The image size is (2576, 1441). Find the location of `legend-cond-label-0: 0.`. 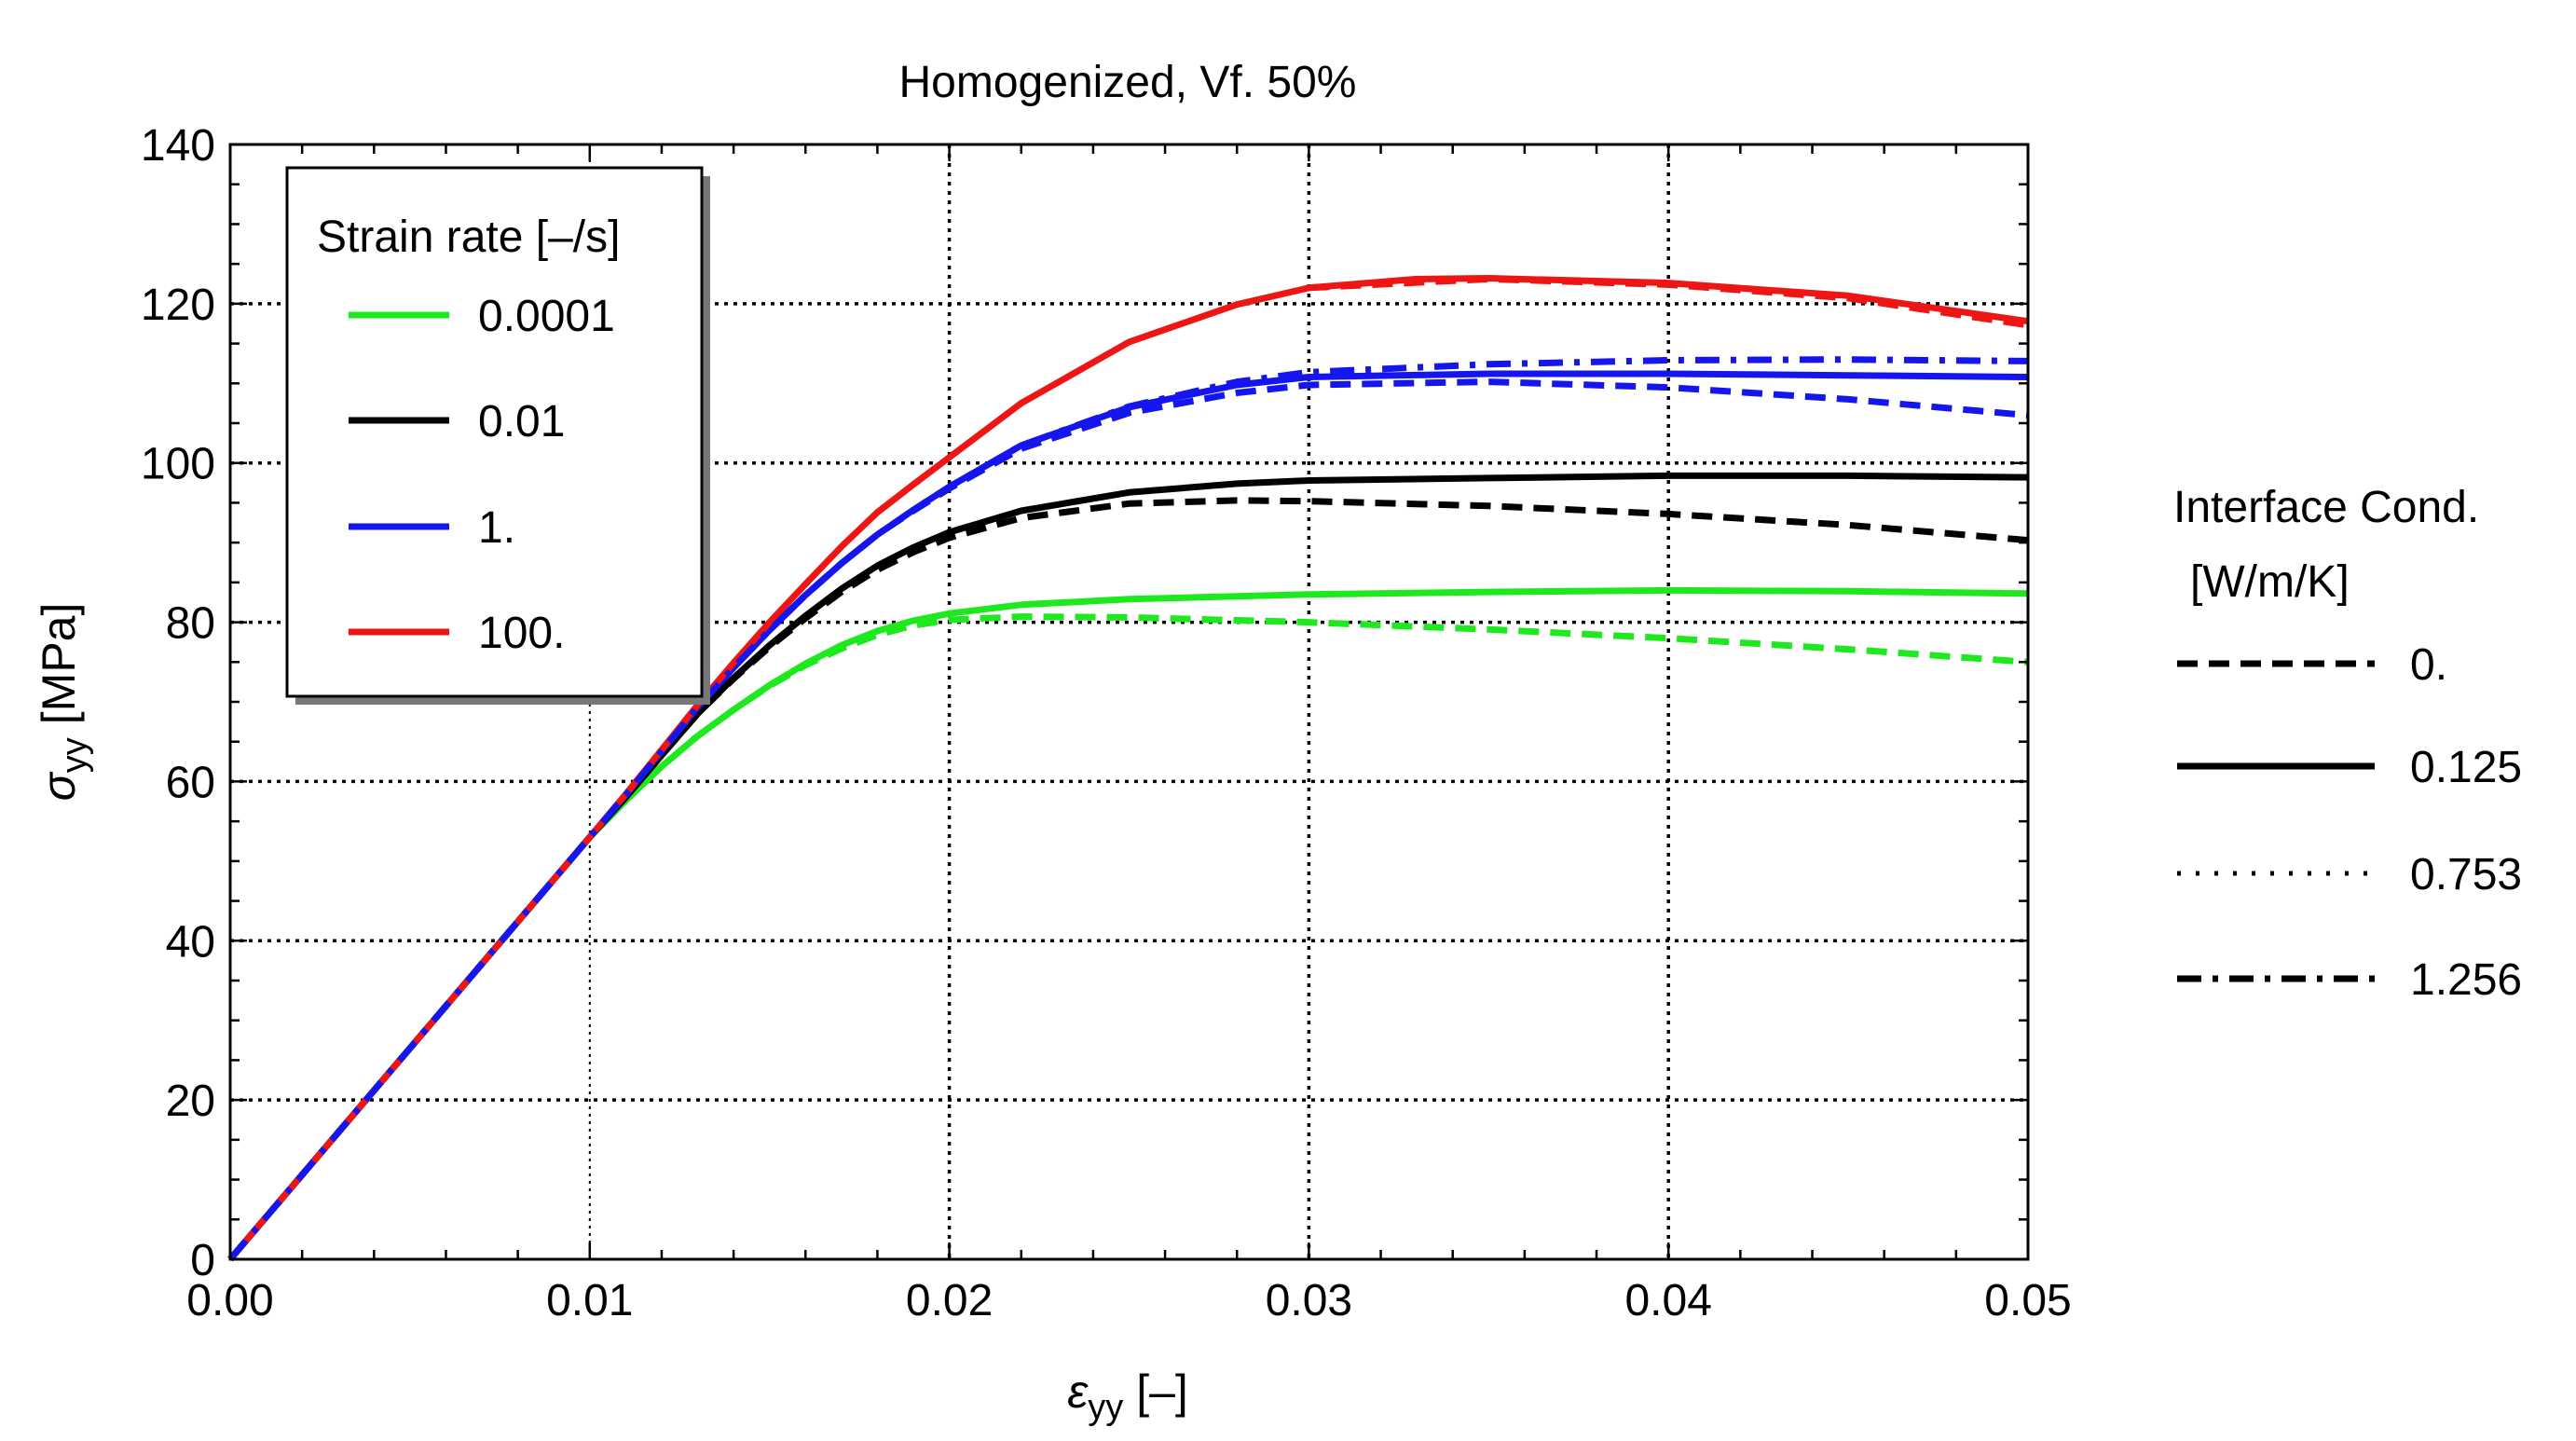

legend-cond-label-0: 0. is located at coordinates (2428, 665).